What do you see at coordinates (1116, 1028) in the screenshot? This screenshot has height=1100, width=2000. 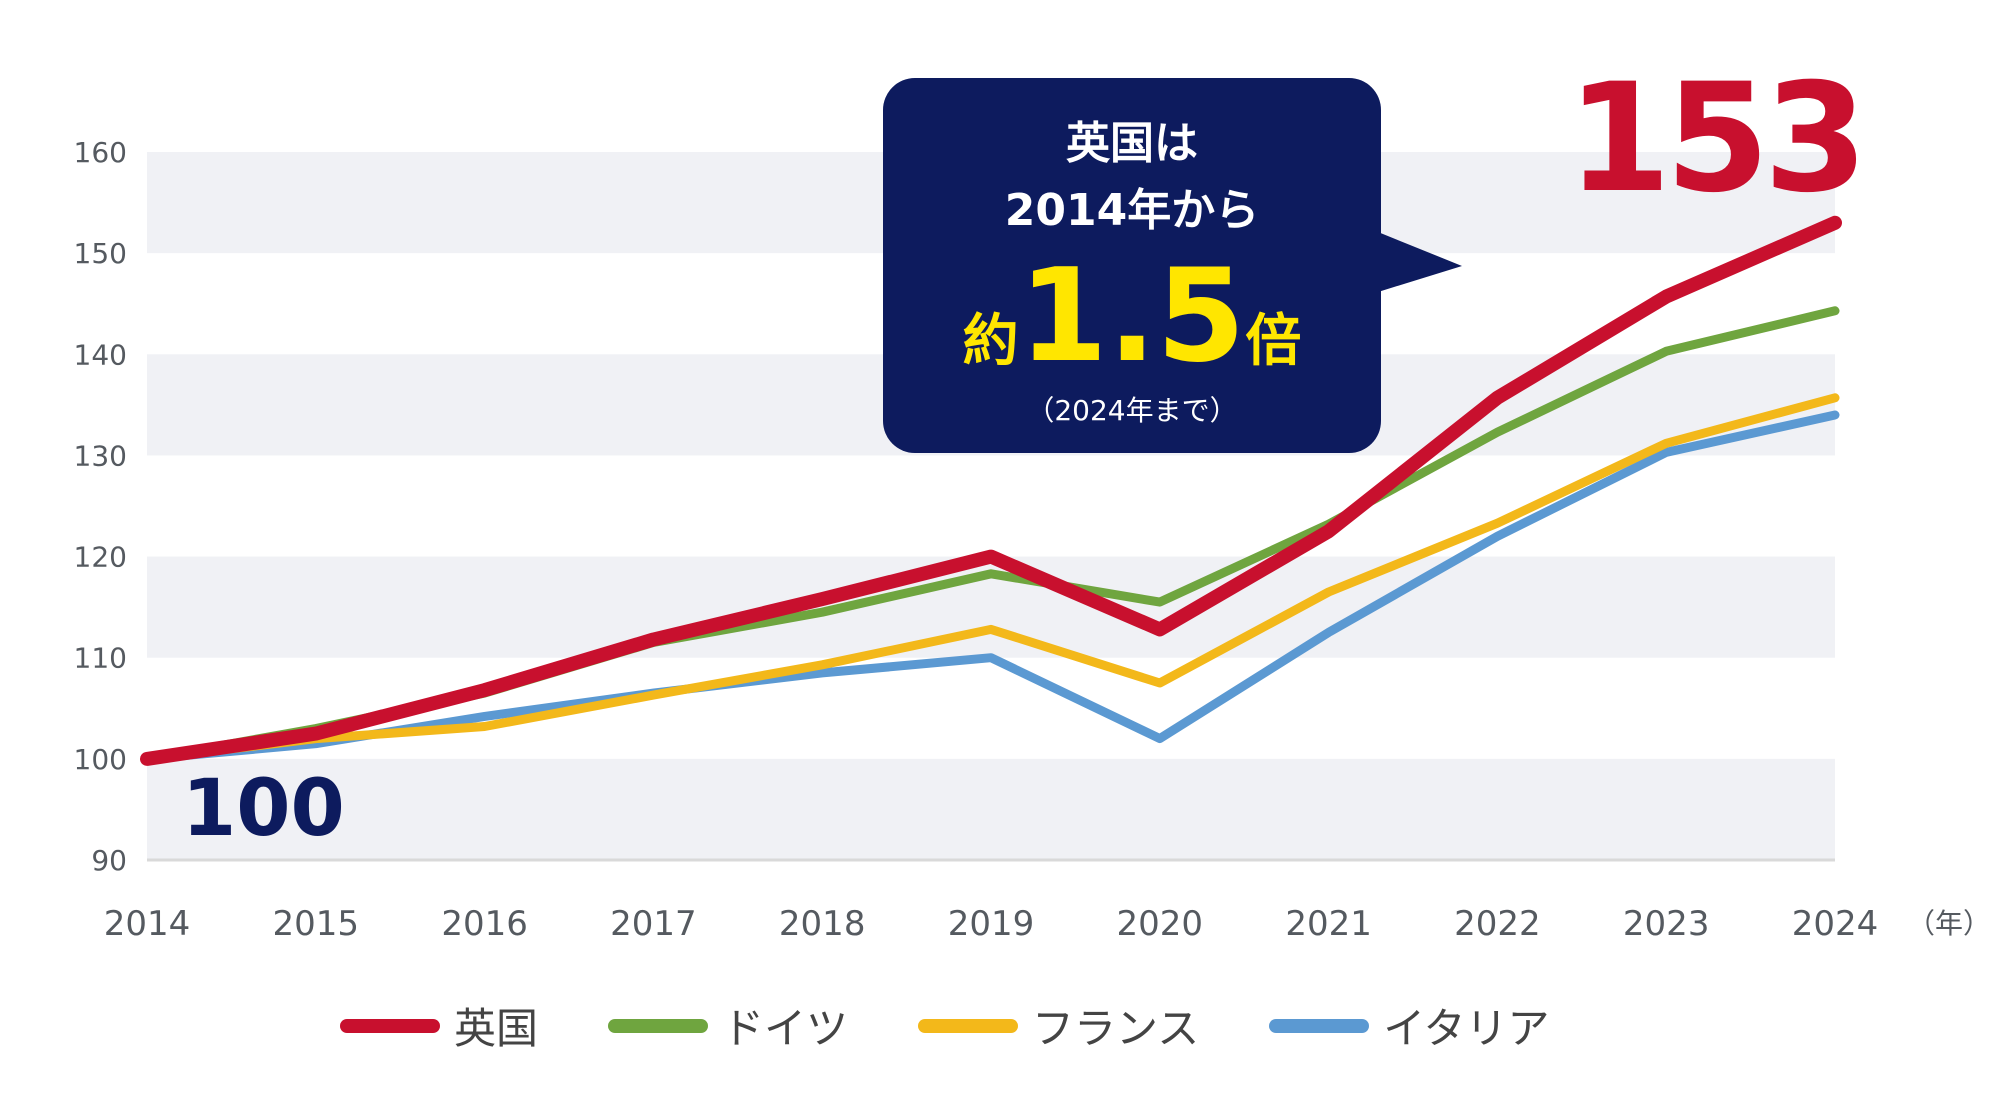 I see `legend-label: フランス` at bounding box center [1116, 1028].